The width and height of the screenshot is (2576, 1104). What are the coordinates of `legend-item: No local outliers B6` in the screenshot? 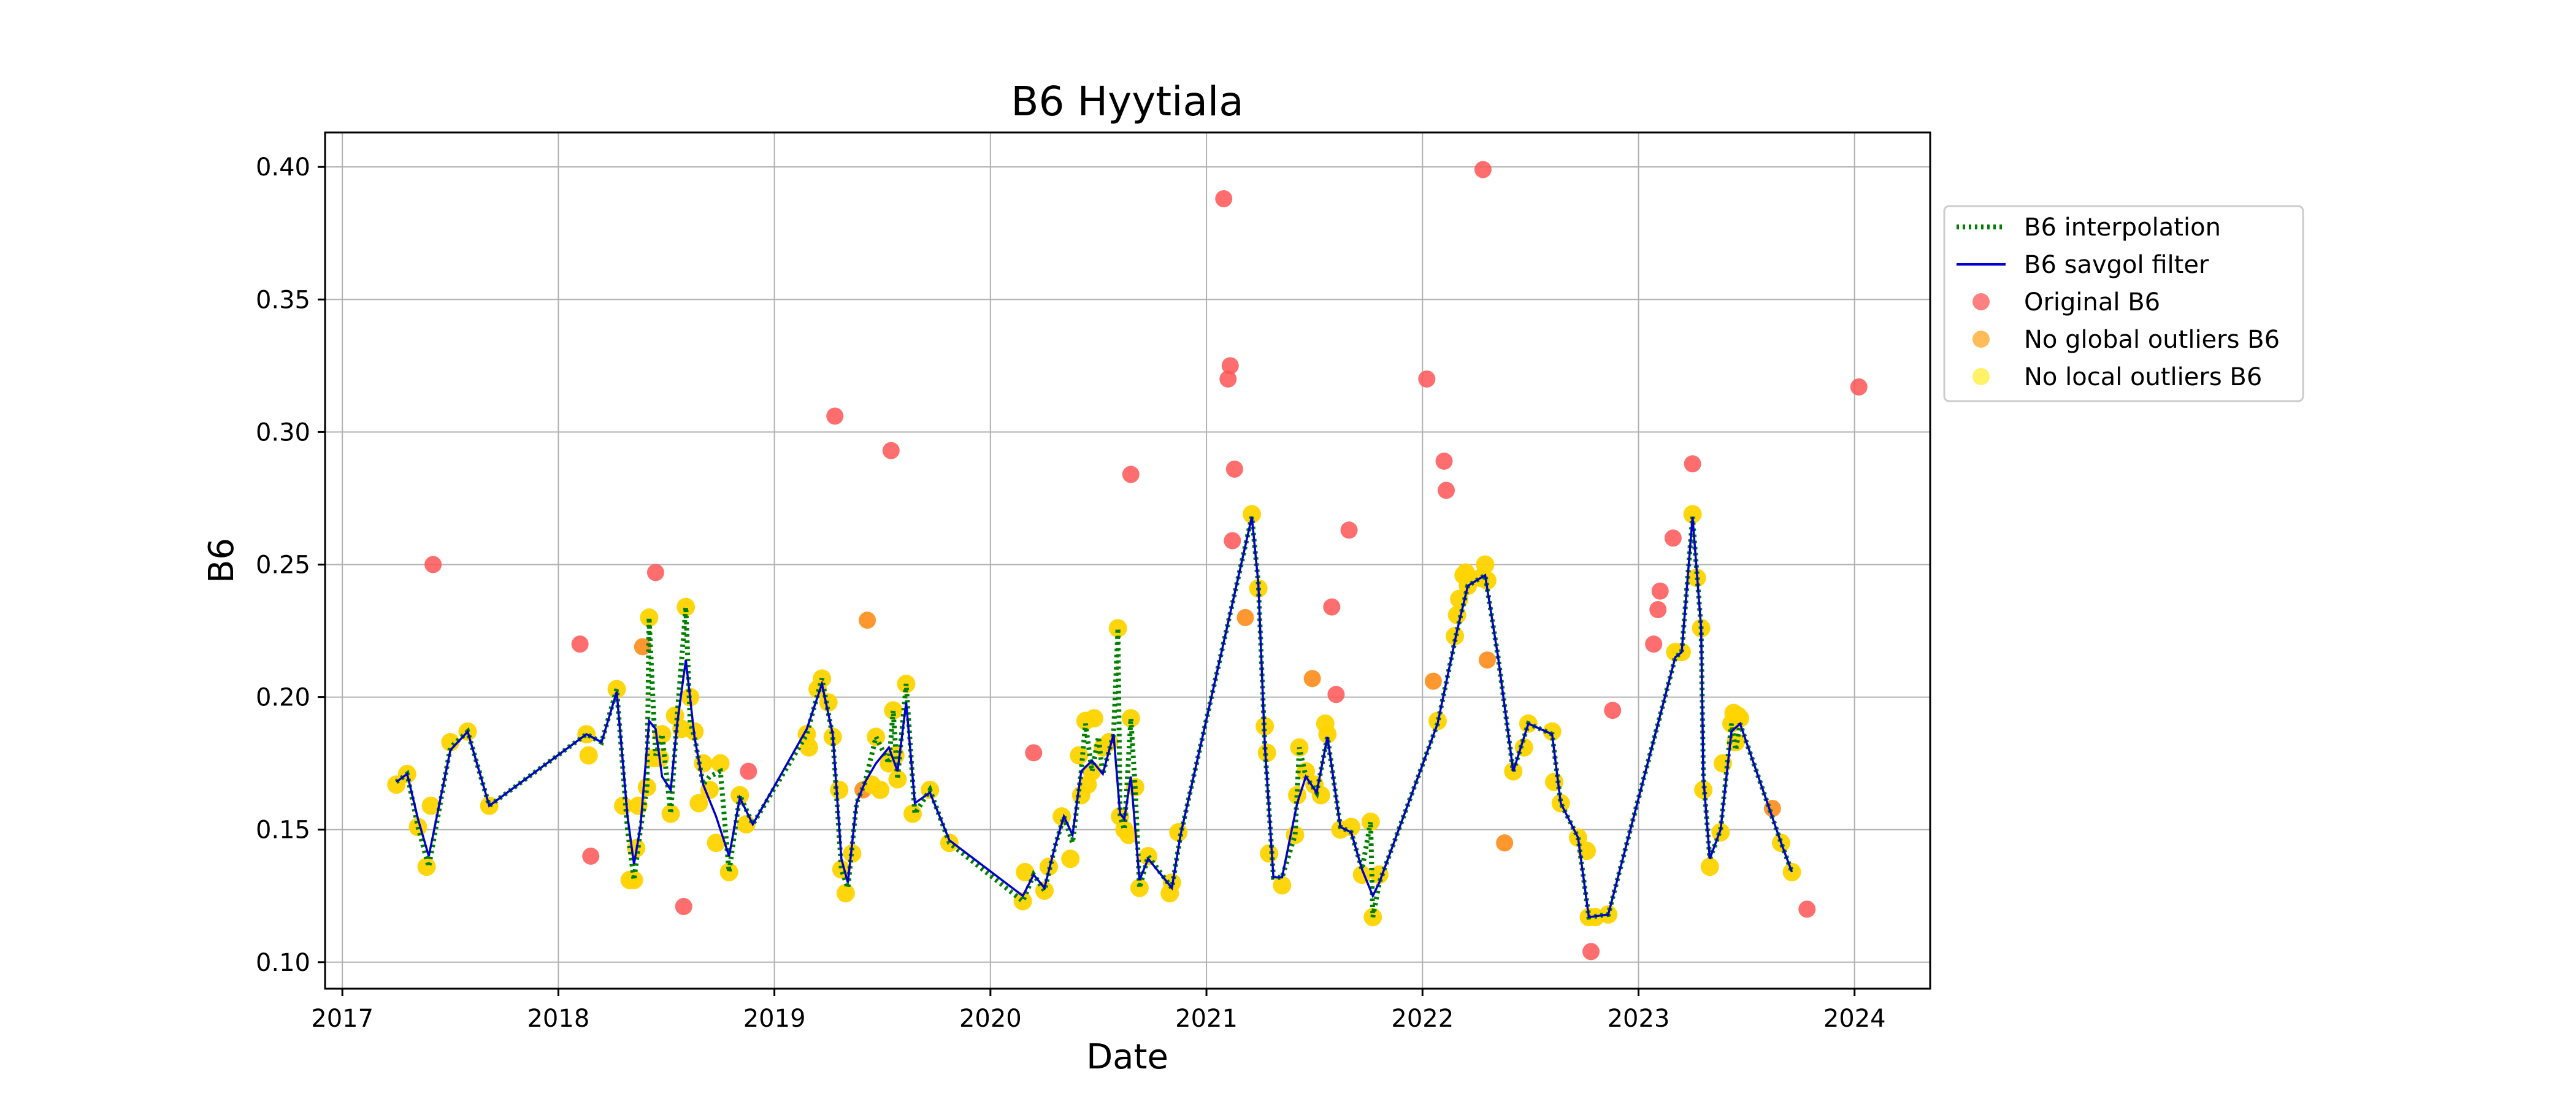 It's located at (2117, 377).